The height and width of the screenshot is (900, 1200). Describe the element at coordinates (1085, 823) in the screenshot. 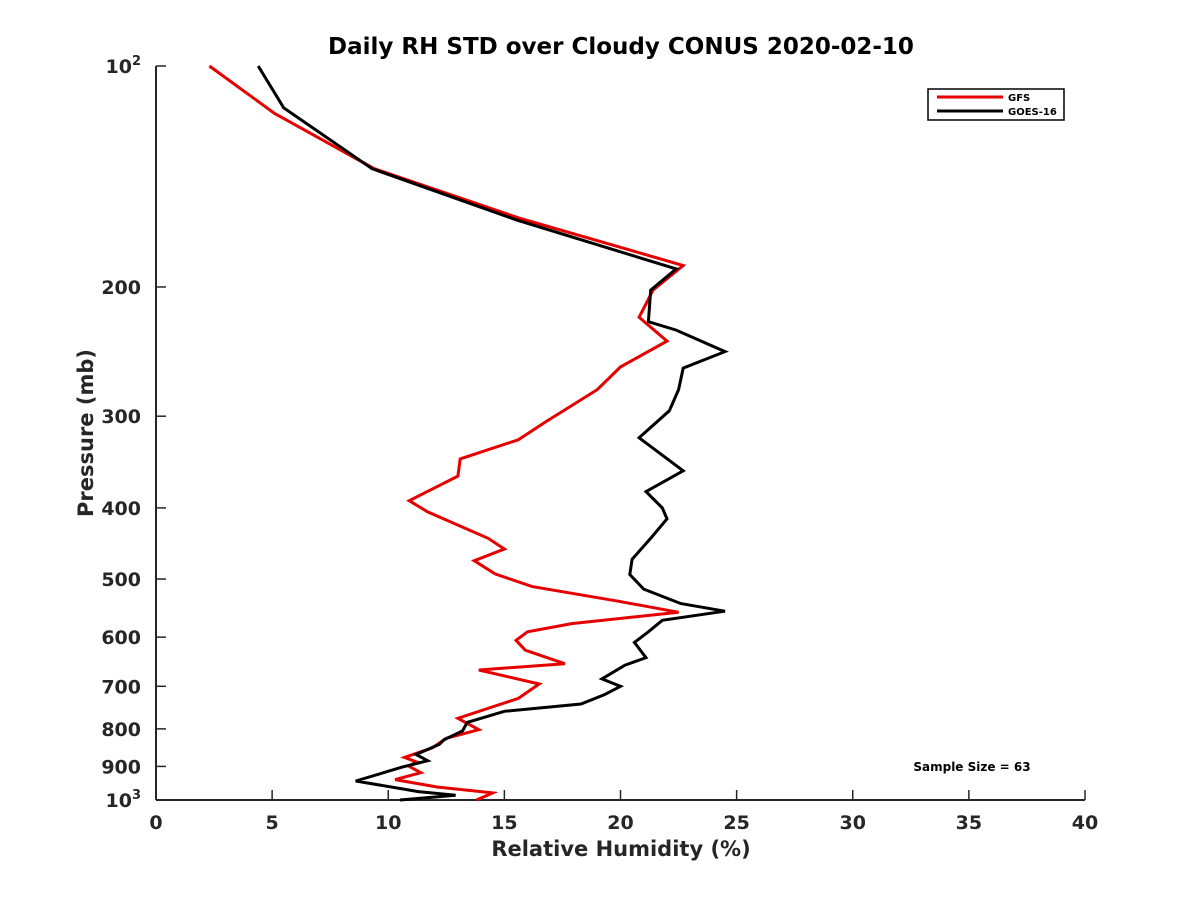

I see `x-tick-label: 40` at that location.